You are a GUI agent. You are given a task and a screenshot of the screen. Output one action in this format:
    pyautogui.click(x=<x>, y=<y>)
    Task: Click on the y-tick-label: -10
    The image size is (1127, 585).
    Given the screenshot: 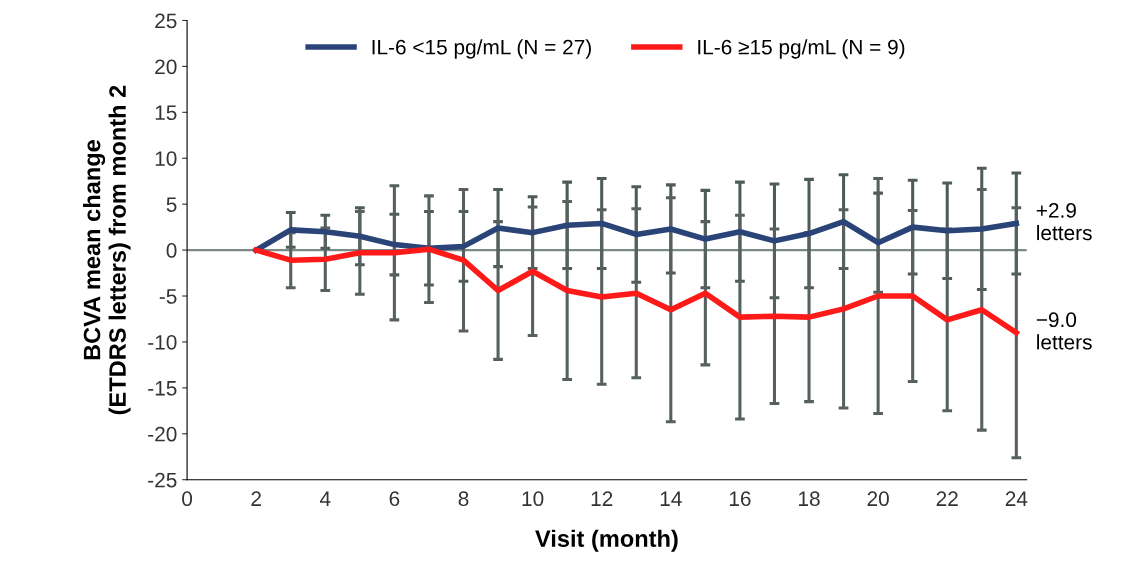 What is the action you would take?
    pyautogui.click(x=162, y=342)
    